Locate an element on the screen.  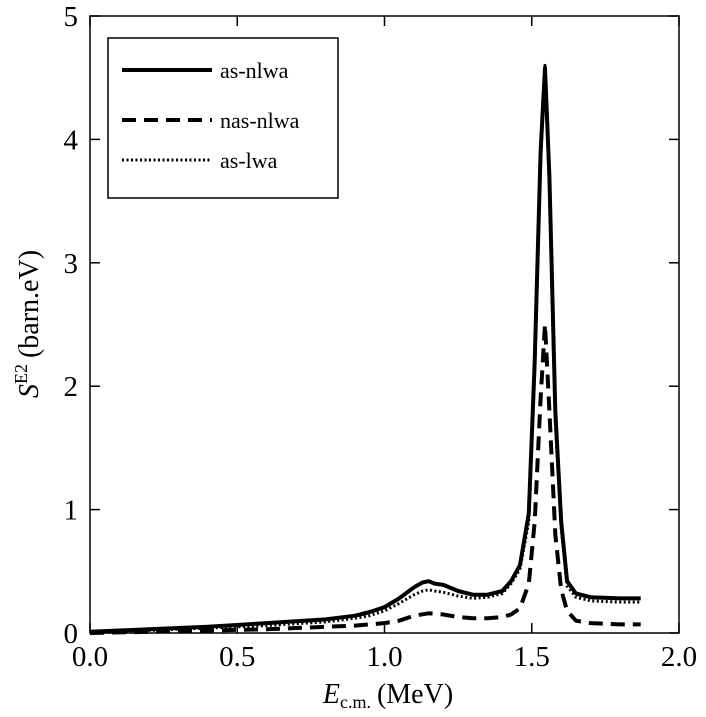
y-axis-label-main: S is located at coordinates (29, 391).